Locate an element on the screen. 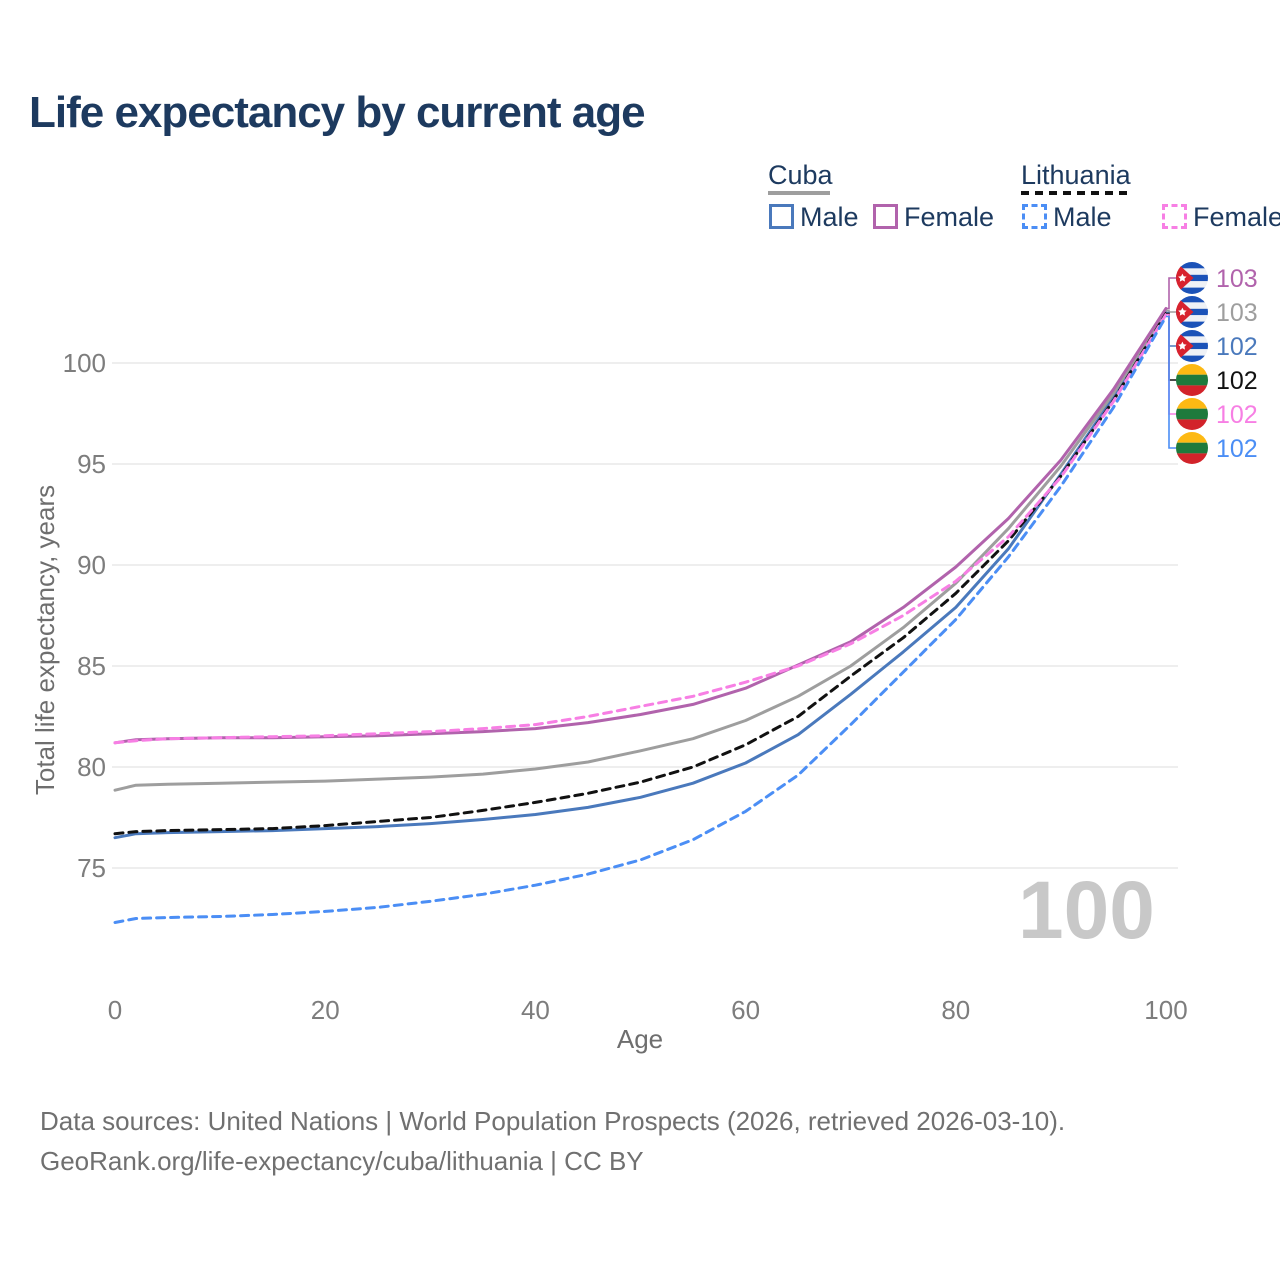 The width and height of the screenshot is (1280, 1280). x-tick-label: 20 is located at coordinates (325, 1010).